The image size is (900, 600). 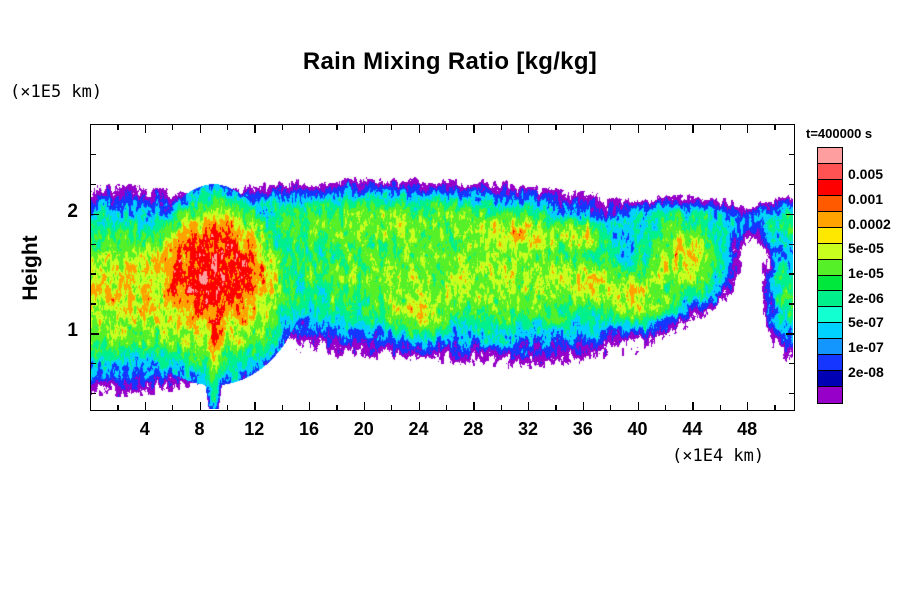 What do you see at coordinates (866, 322) in the screenshot?
I see `colorbar-tick-label: 5e-07` at bounding box center [866, 322].